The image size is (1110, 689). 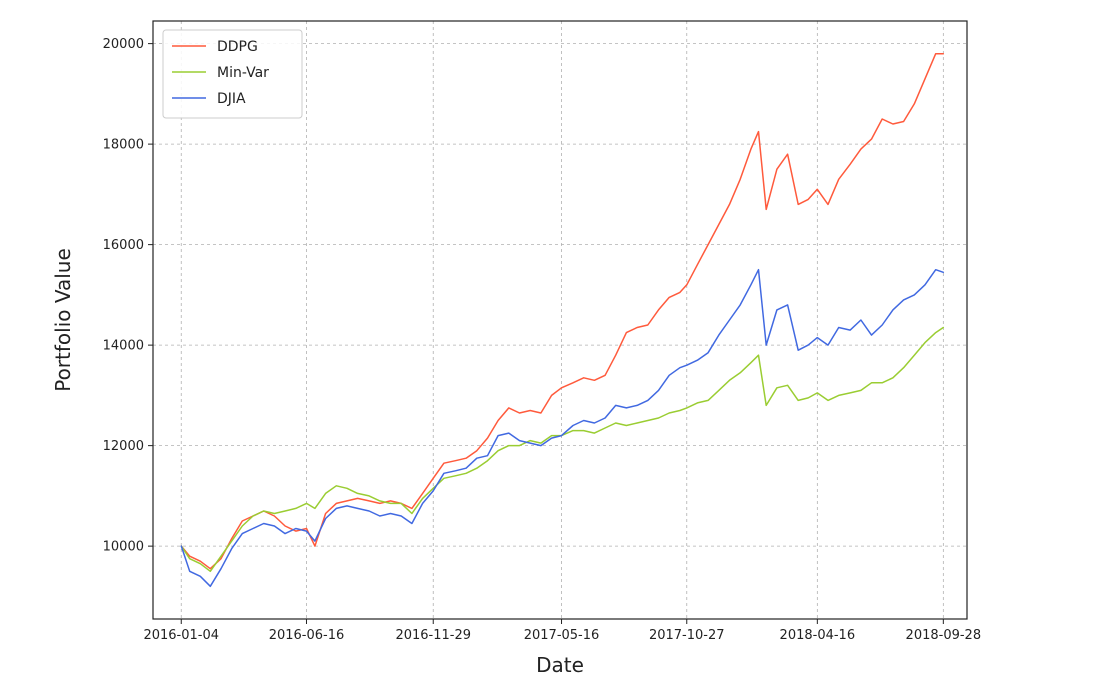 What do you see at coordinates (123, 547) in the screenshot?
I see `y-tick-label: 10000` at bounding box center [123, 547].